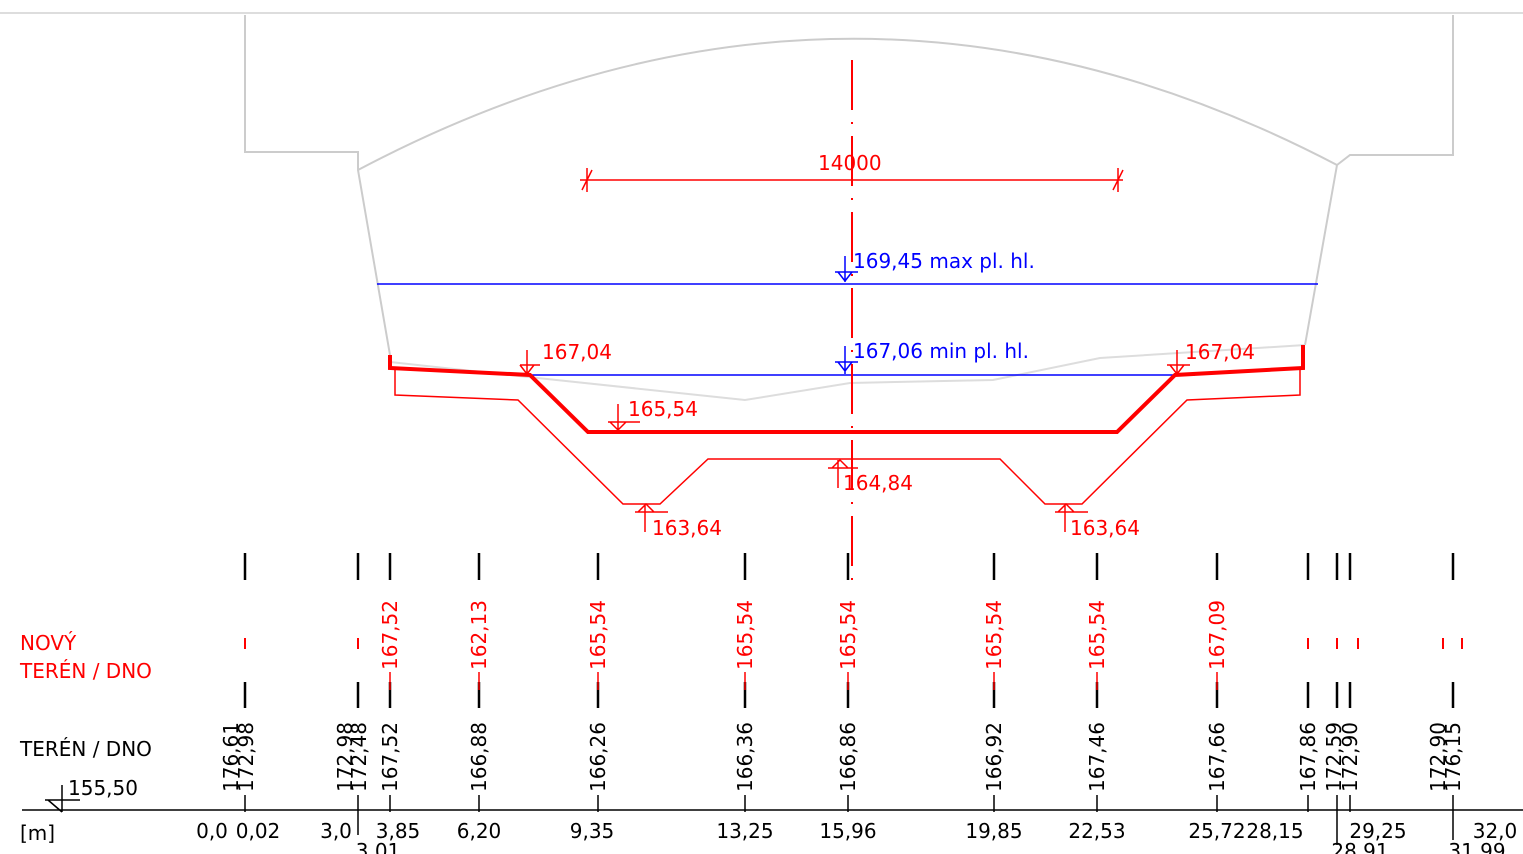 Image resolution: width=1523 pixels, height=854 pixels. What do you see at coordinates (847, 831) in the screenshot?
I see `station: 15,96` at bounding box center [847, 831].